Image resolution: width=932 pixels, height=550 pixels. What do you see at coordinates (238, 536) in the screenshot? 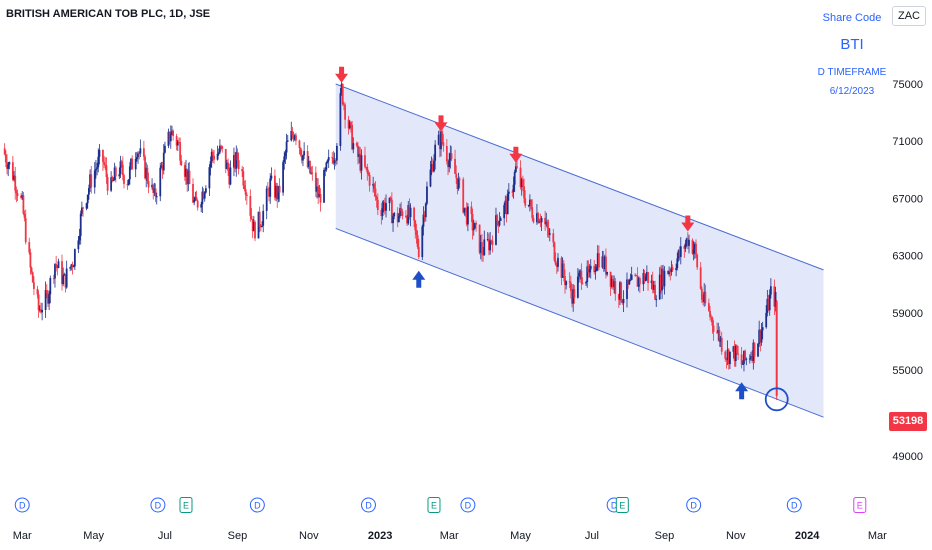
I see `x-tick-label: Sep` at bounding box center [238, 536].